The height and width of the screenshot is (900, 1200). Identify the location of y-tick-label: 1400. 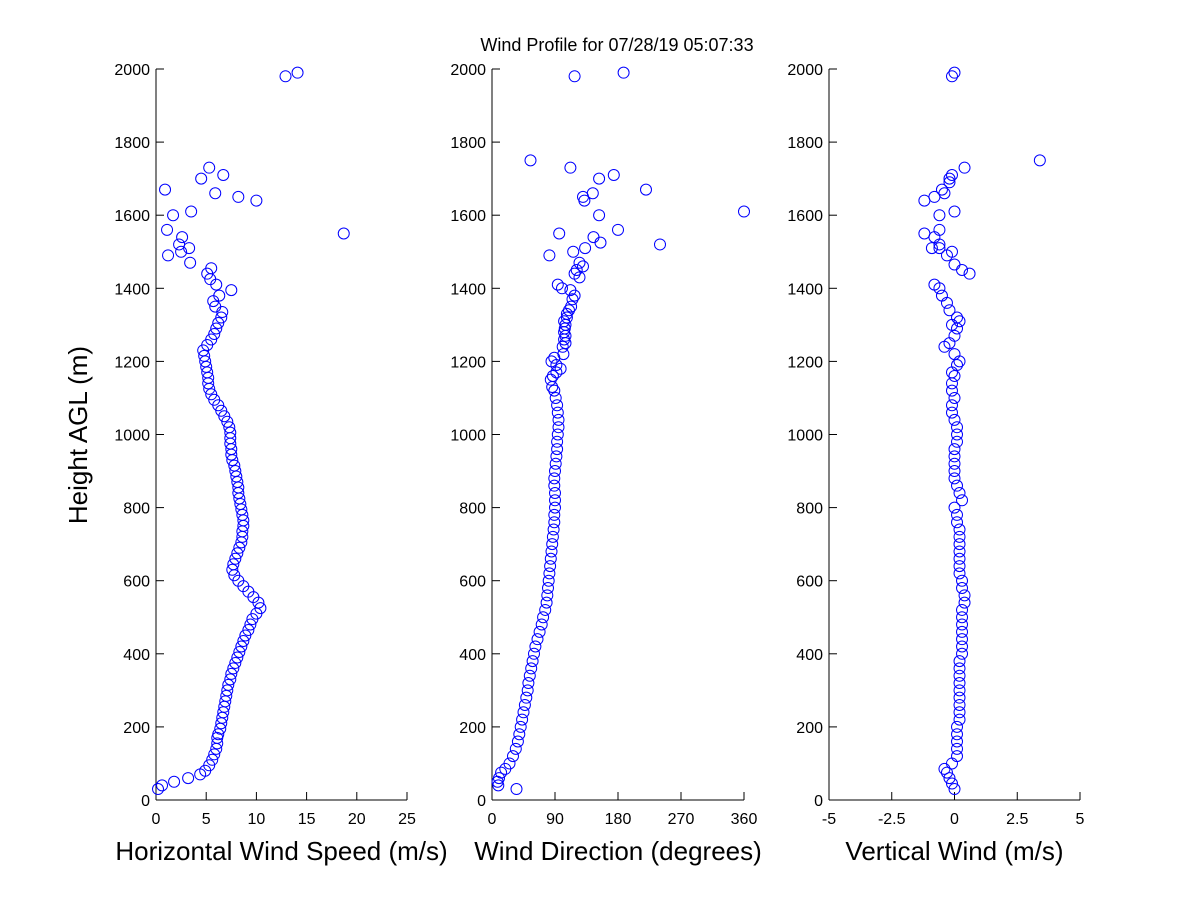
(132, 289).